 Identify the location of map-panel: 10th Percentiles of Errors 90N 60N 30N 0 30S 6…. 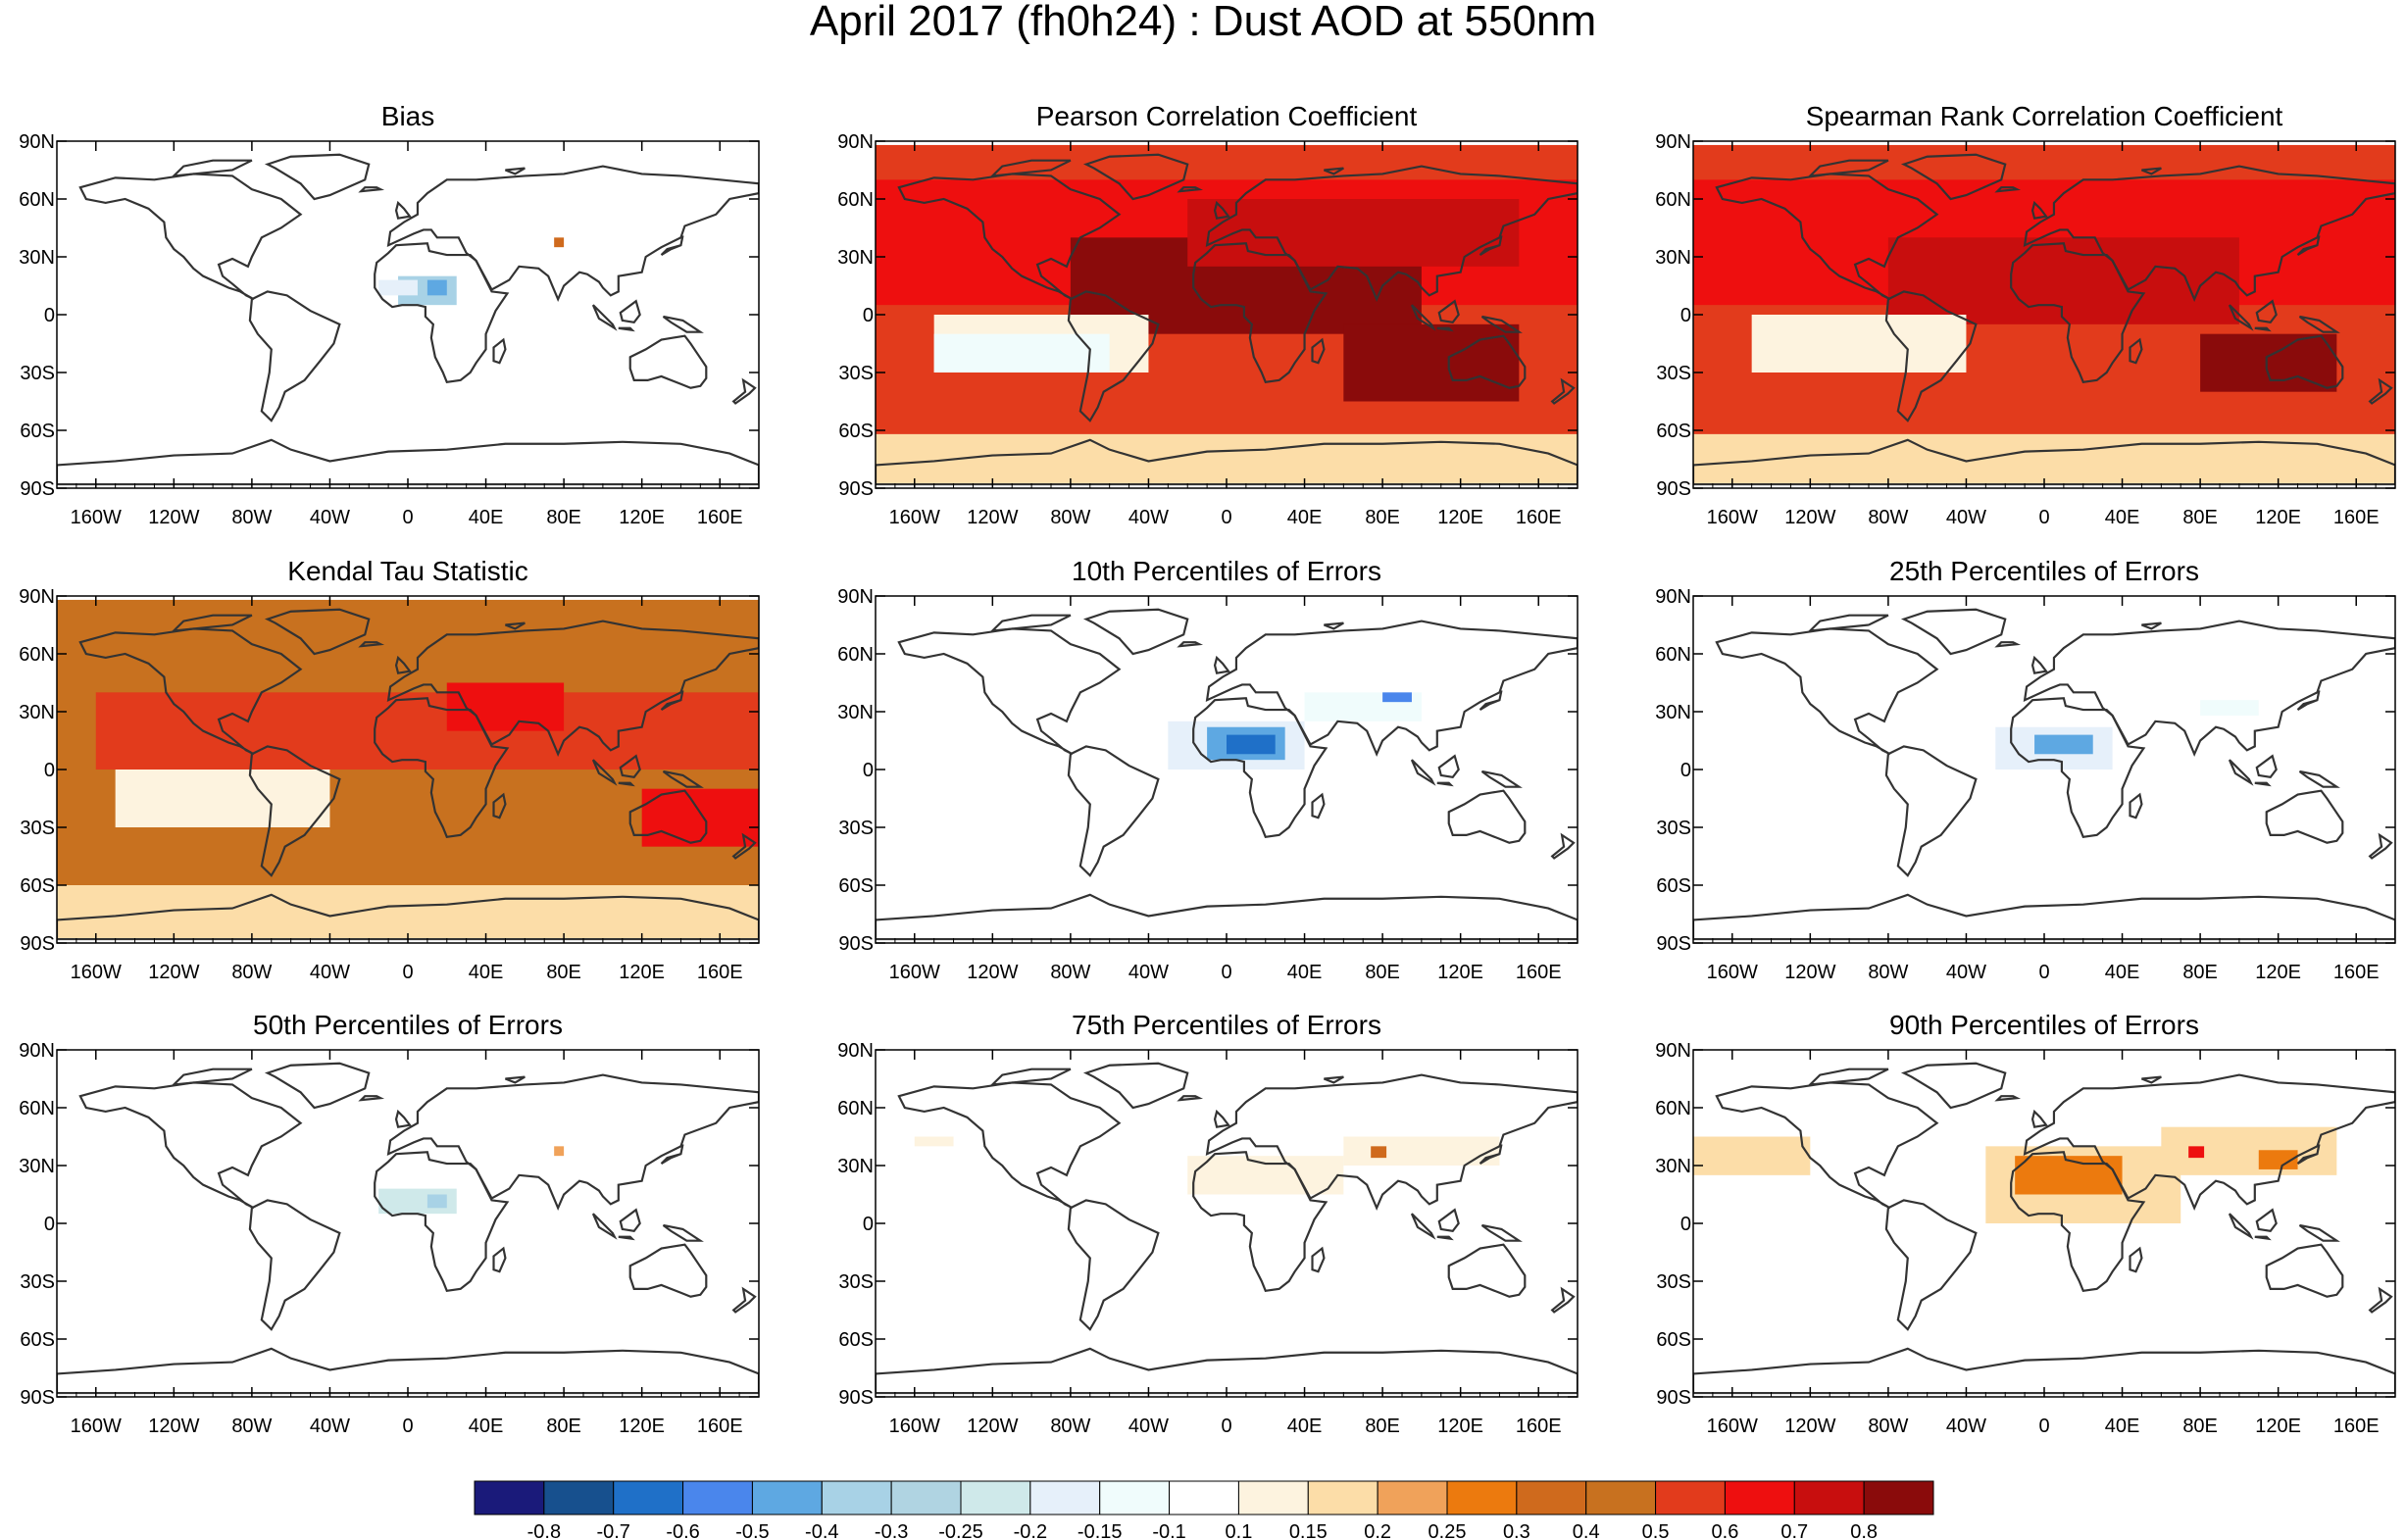
(1208, 770).